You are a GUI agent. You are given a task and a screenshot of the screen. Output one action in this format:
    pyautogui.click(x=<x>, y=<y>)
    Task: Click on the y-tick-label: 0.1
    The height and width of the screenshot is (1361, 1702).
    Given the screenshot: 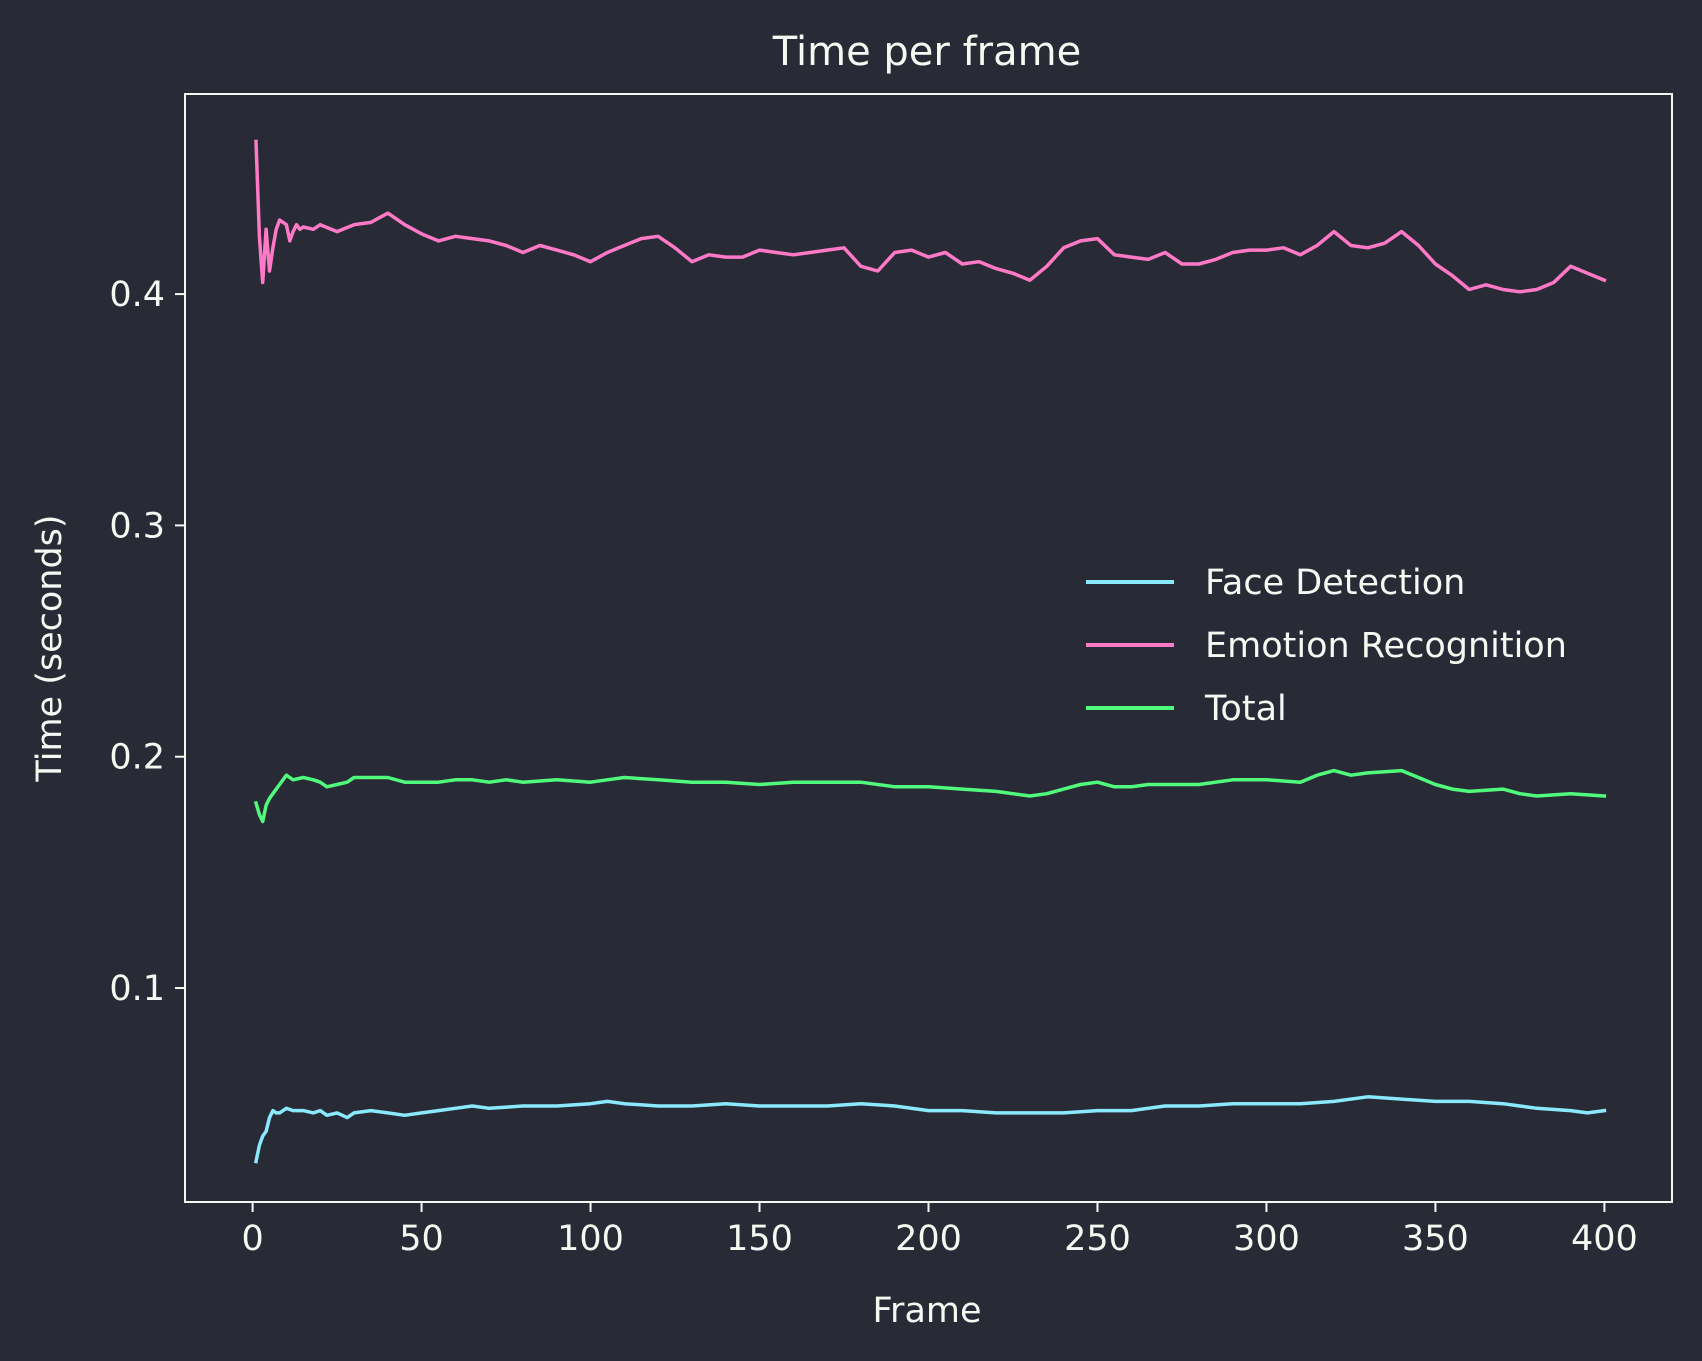 What is the action you would take?
    pyautogui.click(x=137, y=989)
    